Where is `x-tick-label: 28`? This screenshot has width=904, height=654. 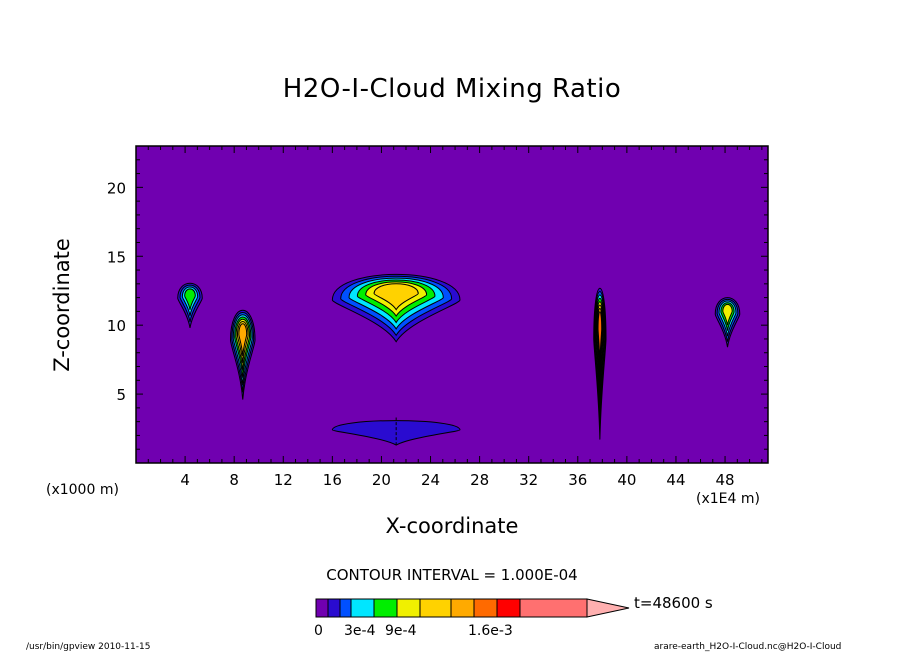
x-tick-label: 28 is located at coordinates (479, 480).